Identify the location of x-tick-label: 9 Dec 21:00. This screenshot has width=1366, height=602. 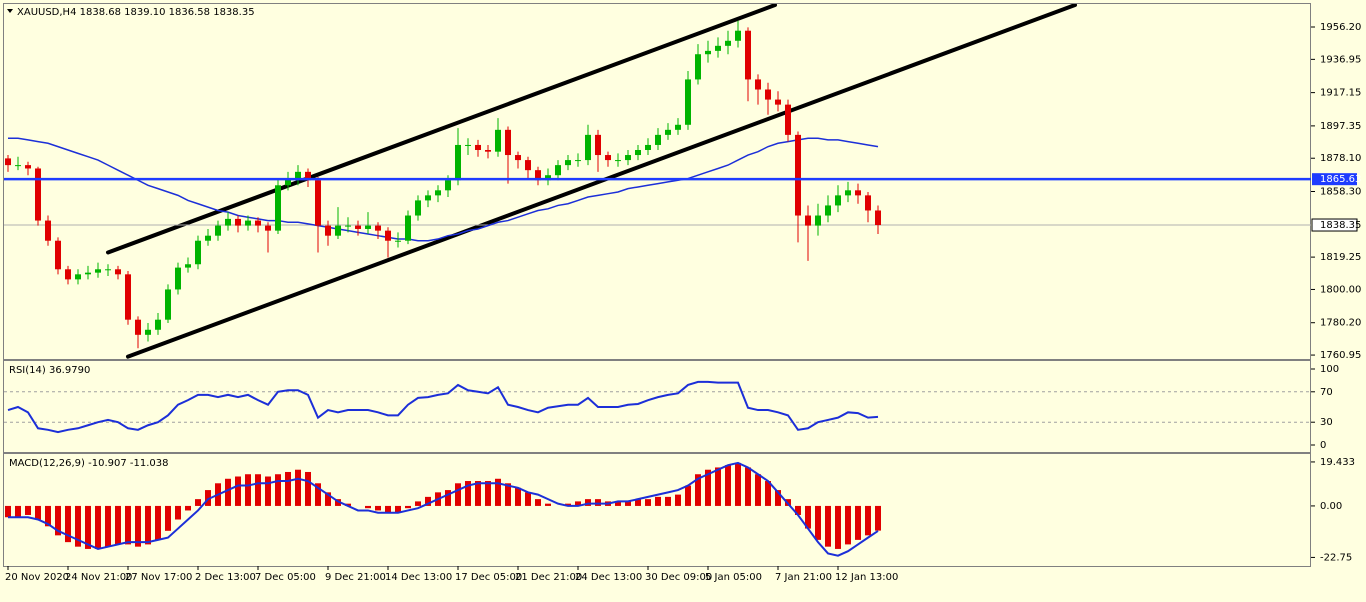
(355, 577).